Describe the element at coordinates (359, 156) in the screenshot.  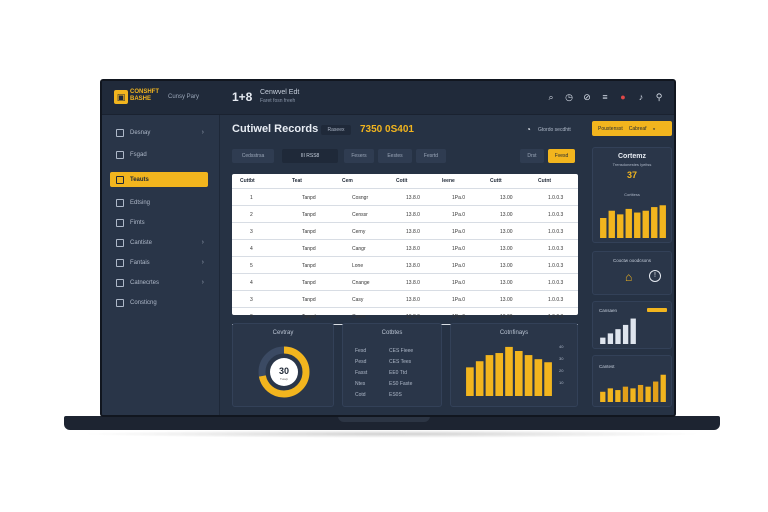
I see `filter-3: Fesers` at that location.